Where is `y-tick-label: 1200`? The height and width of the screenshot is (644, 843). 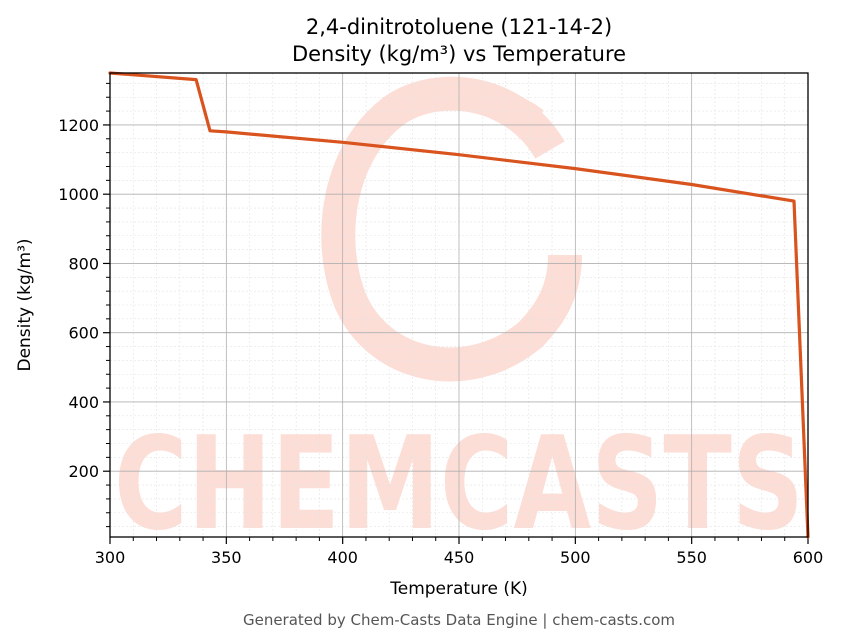
y-tick-label: 1200 is located at coordinates (78, 125).